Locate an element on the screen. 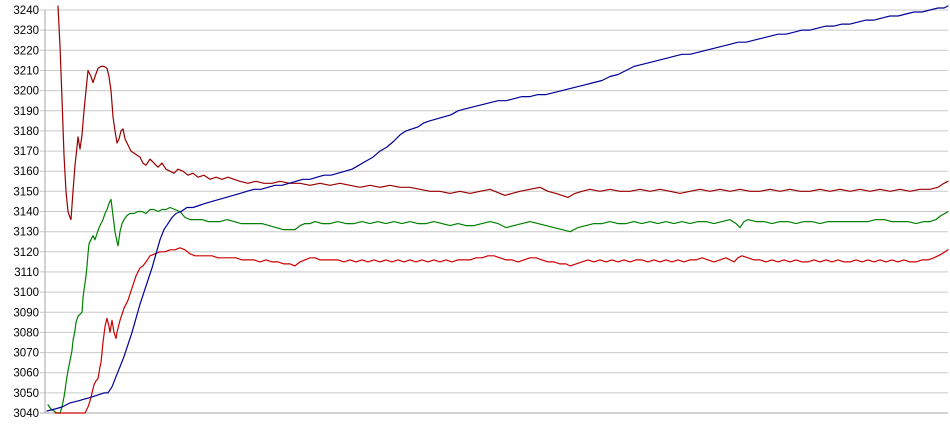 The width and height of the screenshot is (950, 435). y-tick-label: 3060 is located at coordinates (26, 374).